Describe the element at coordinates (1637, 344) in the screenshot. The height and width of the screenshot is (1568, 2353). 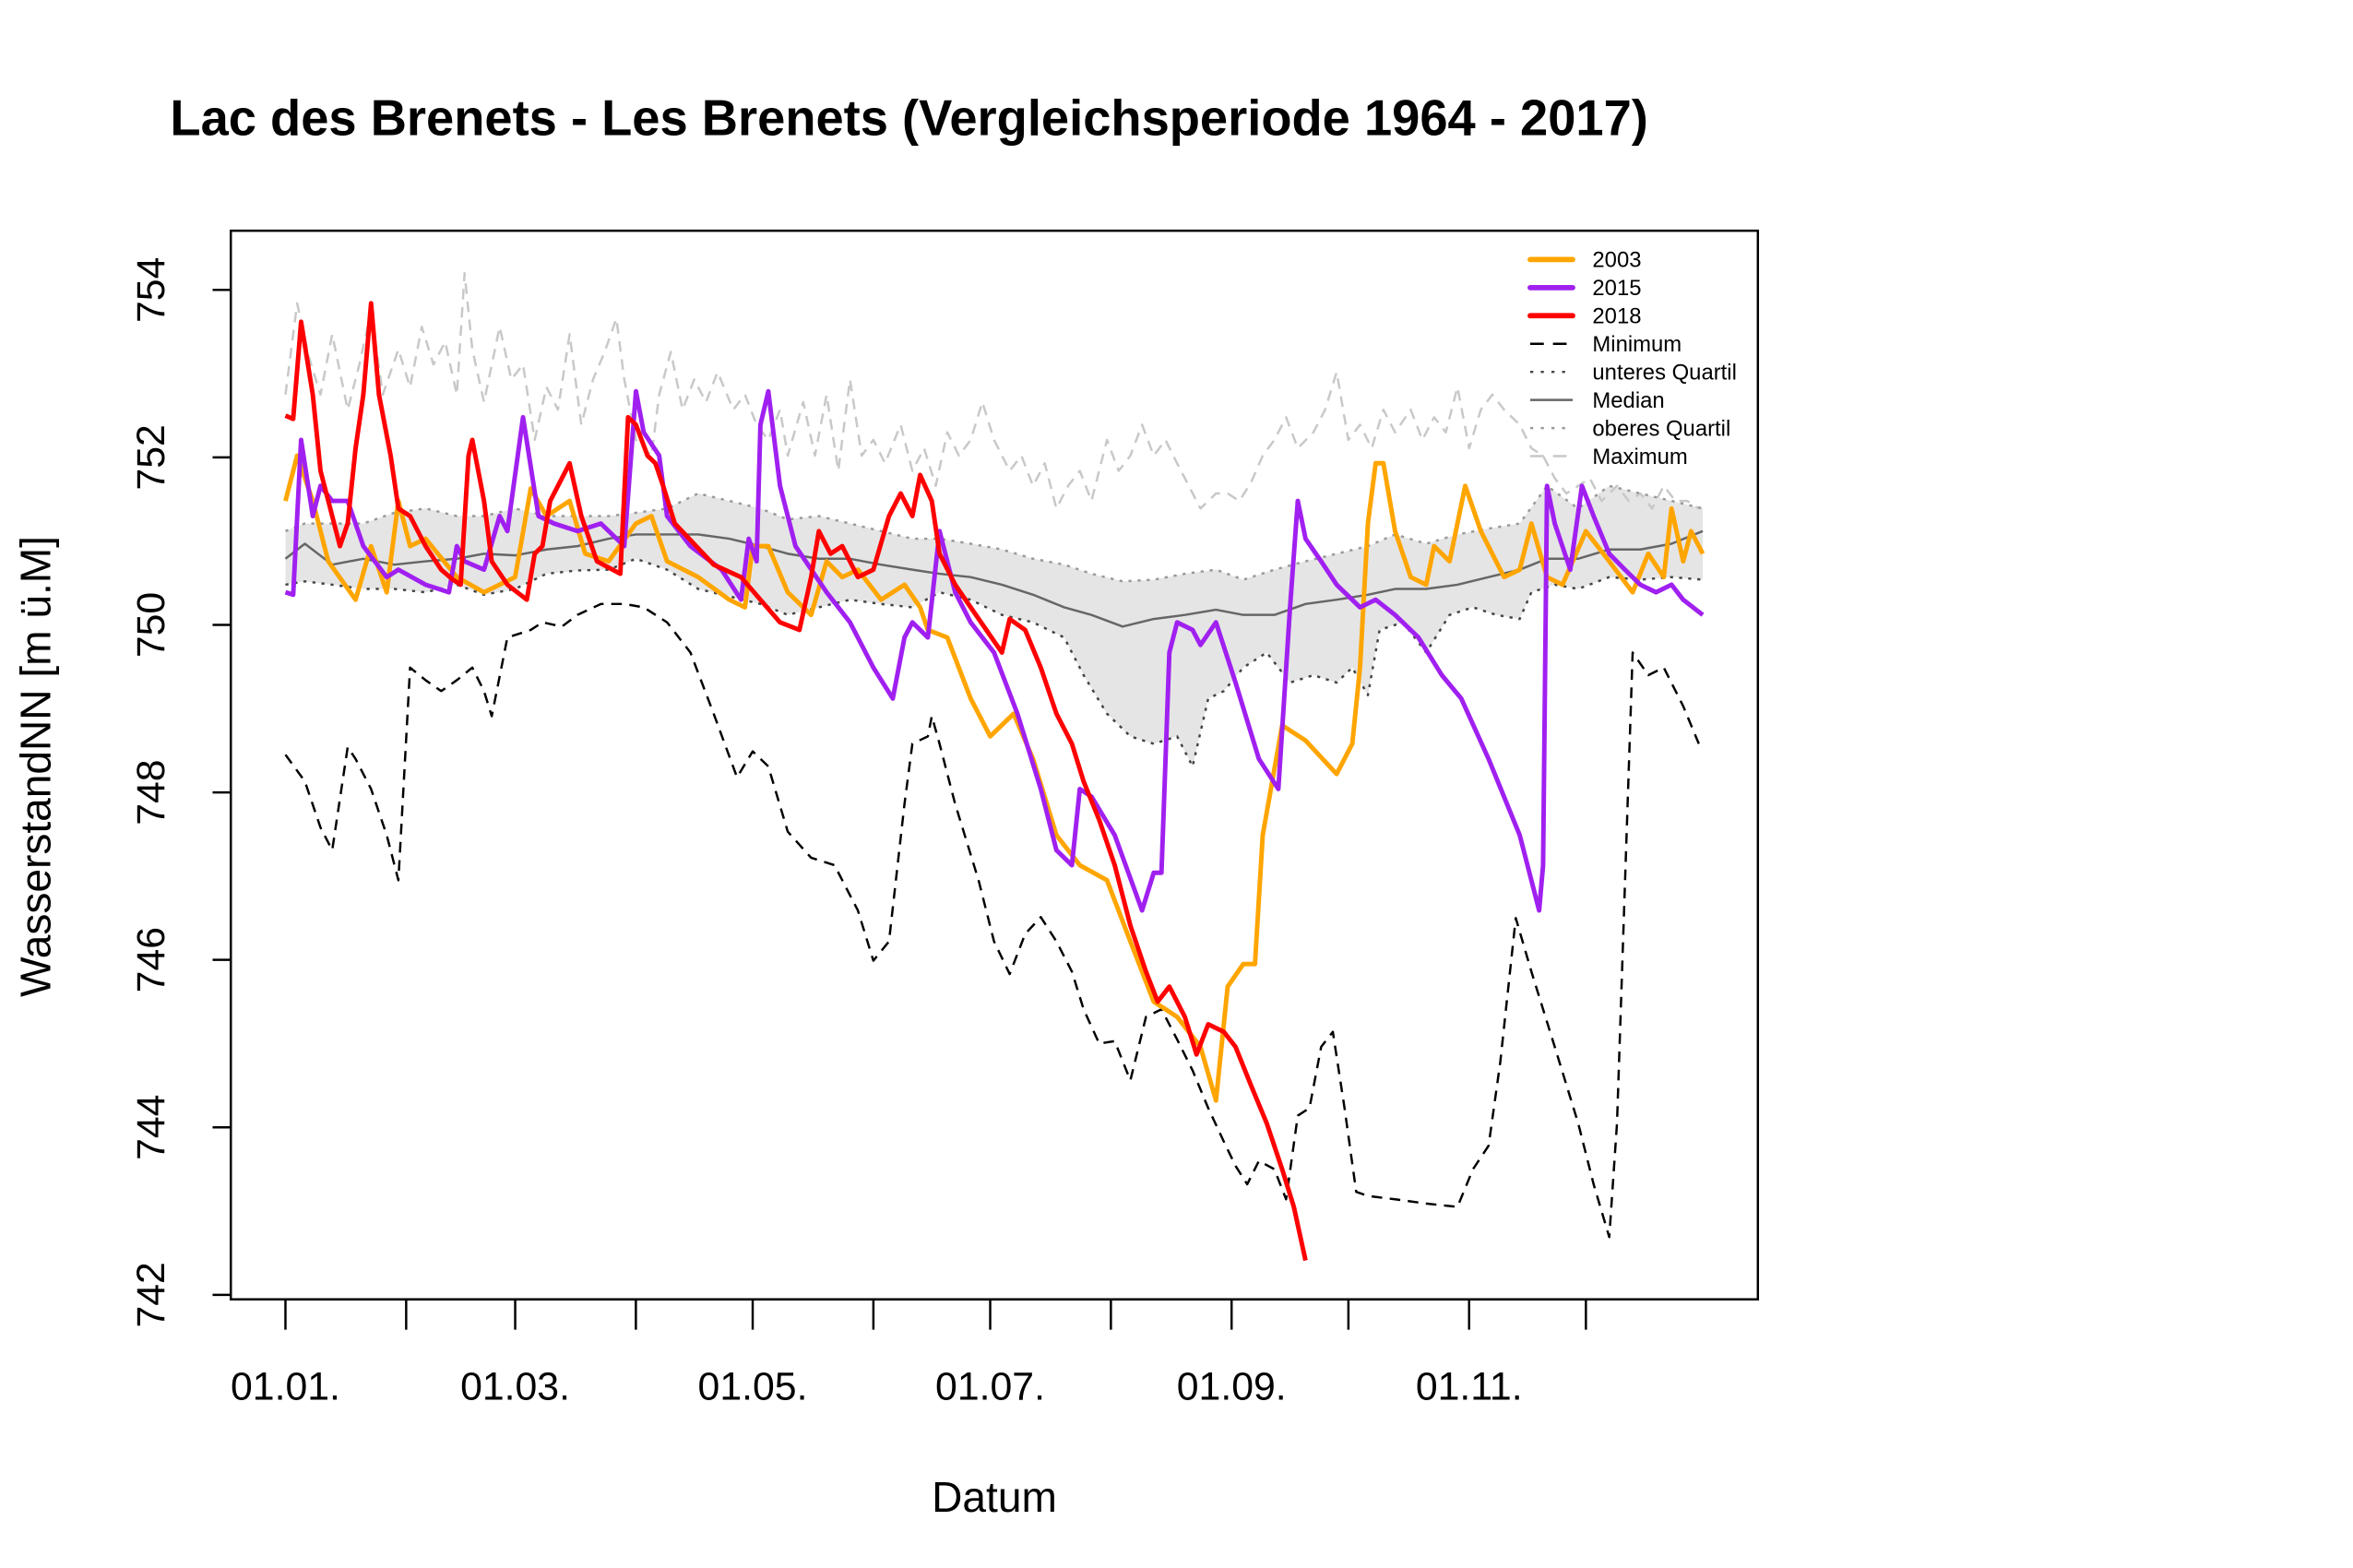
I see `legend-label: Minimum` at that location.